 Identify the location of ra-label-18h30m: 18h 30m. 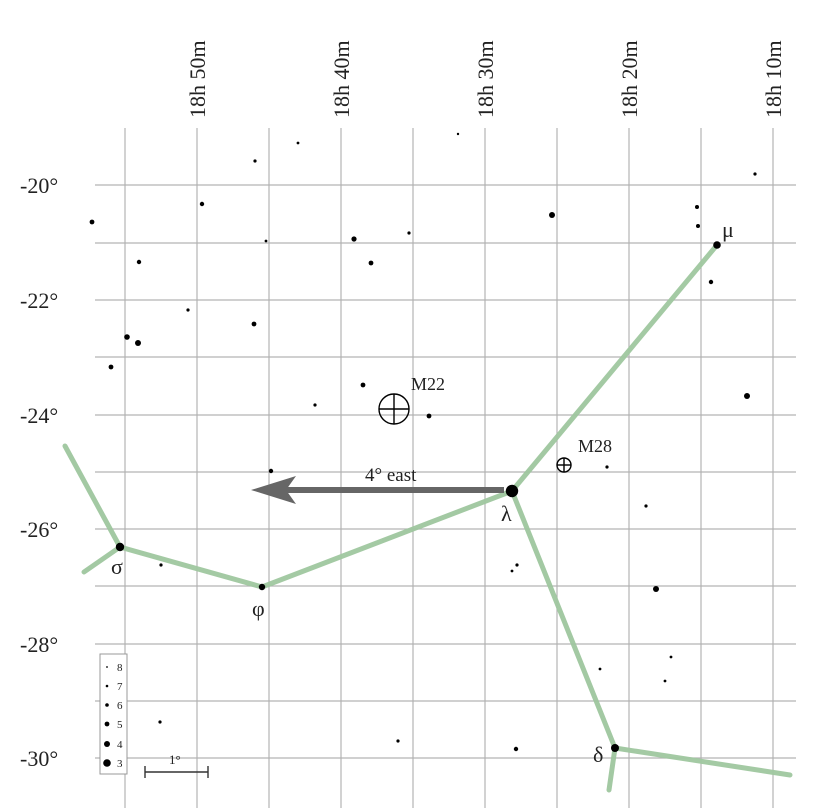
(485, 79).